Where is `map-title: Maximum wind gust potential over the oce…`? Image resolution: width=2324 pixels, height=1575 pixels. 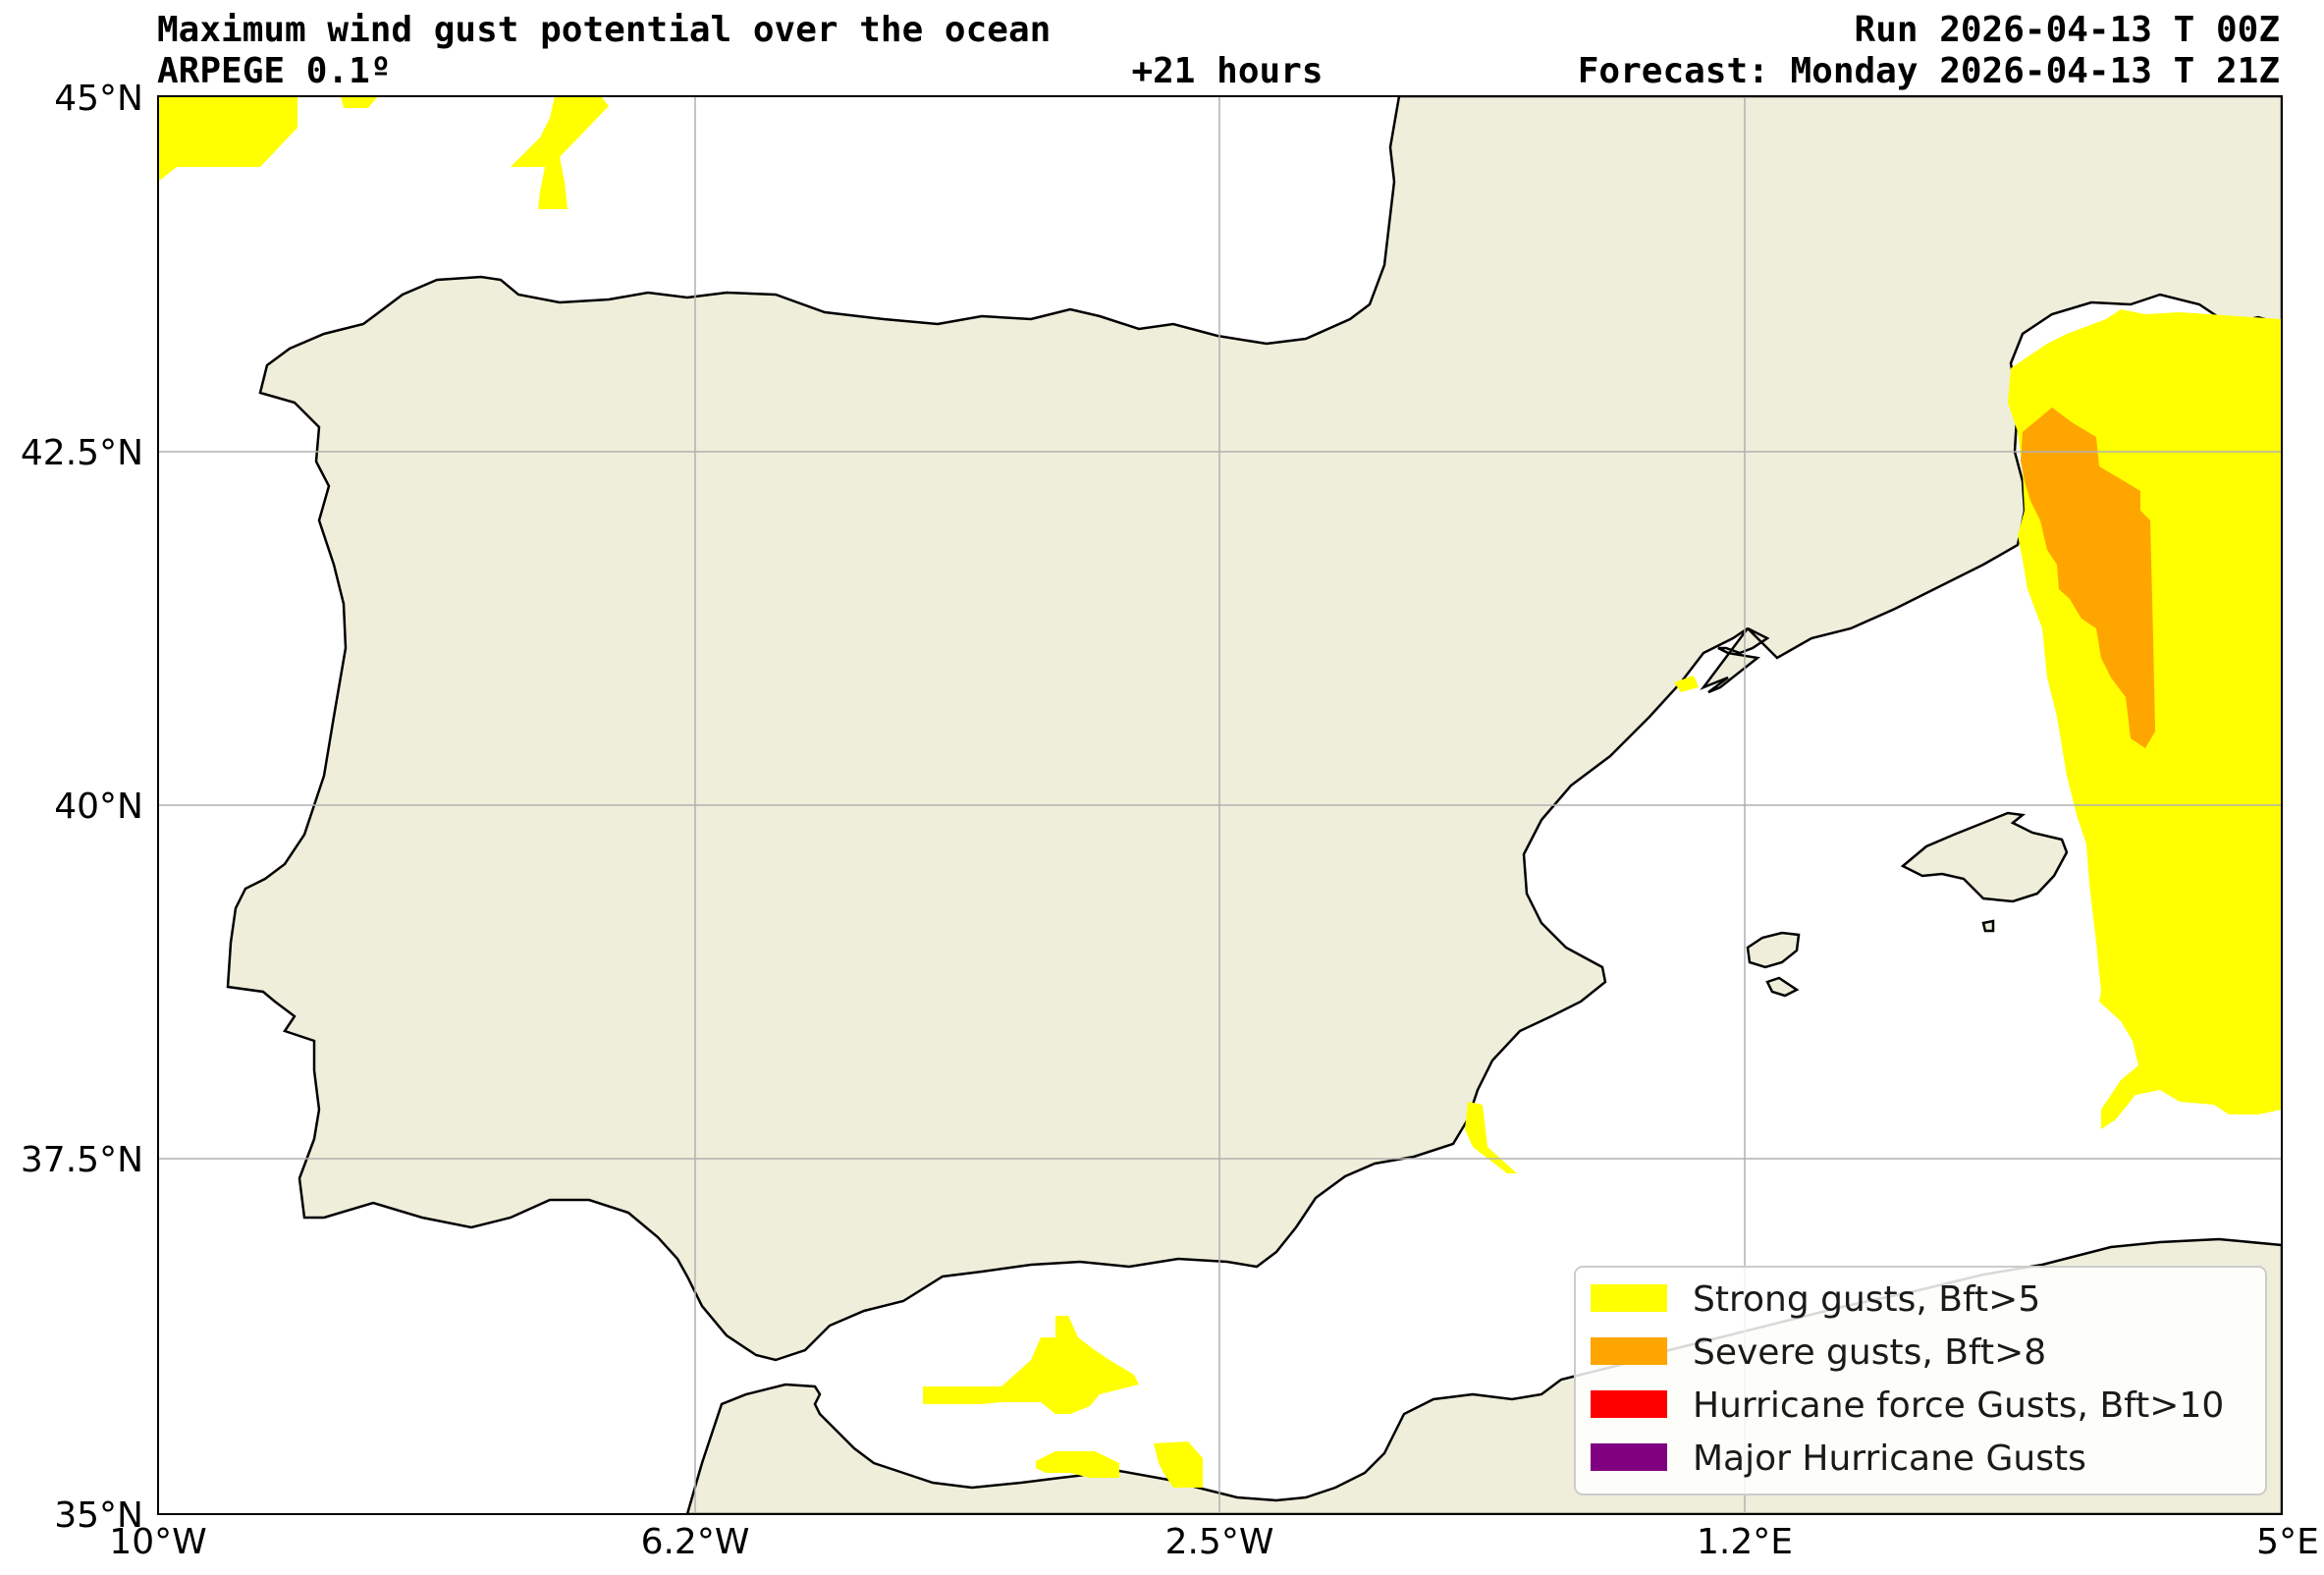 map-title: Maximum wind gust potential over the oce… is located at coordinates (604, 30).